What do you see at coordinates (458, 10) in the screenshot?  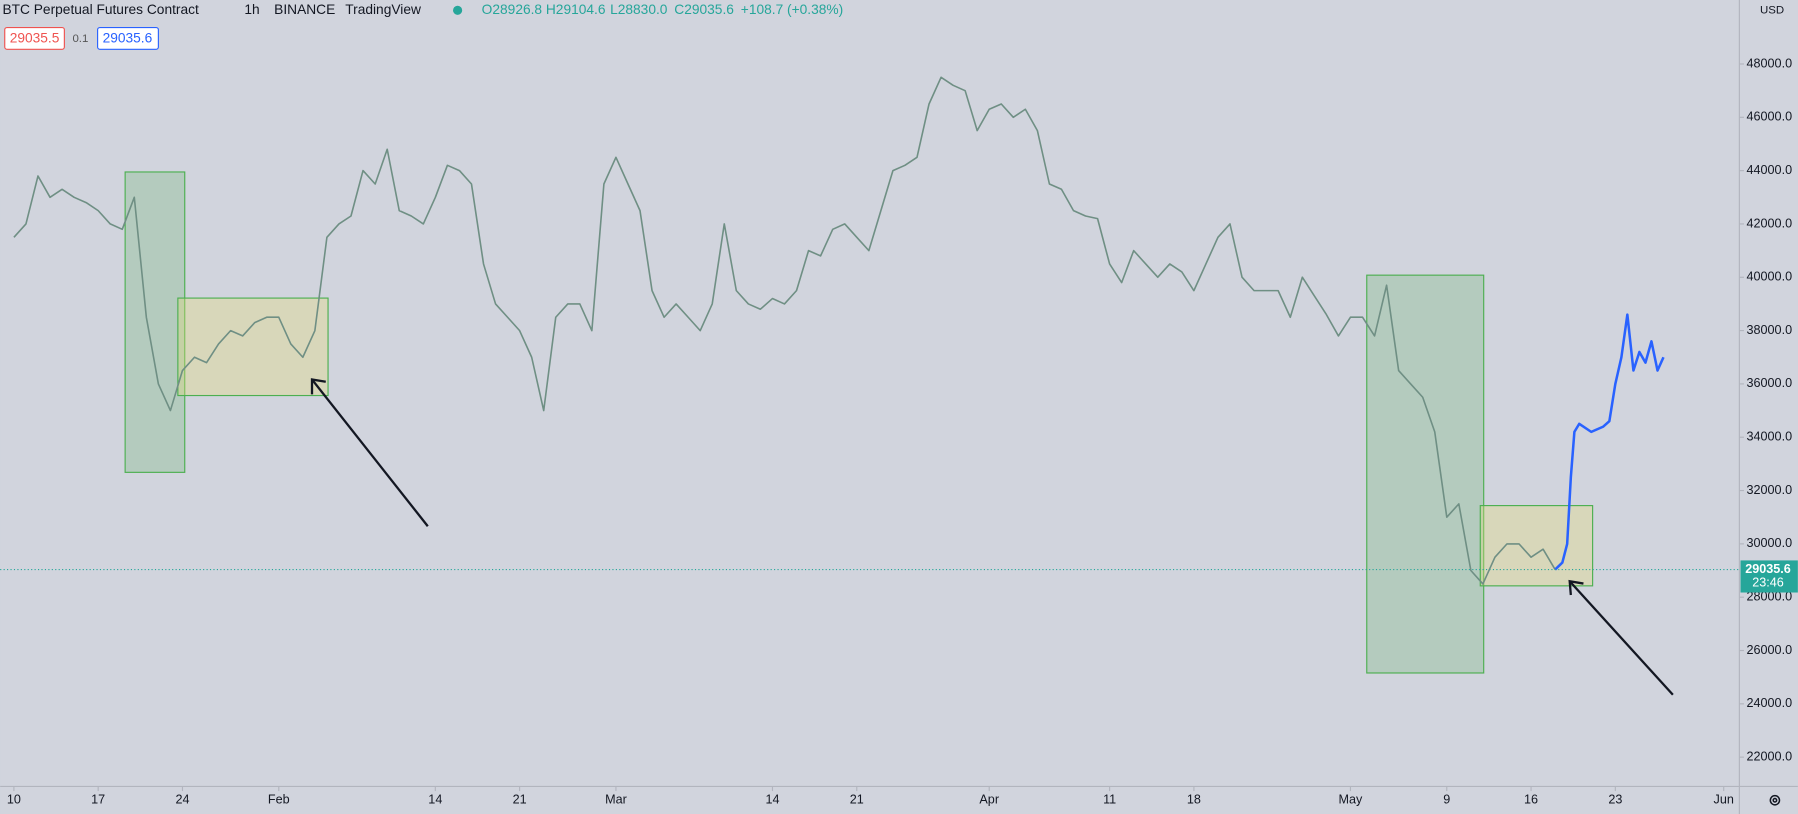 I see `status-dot` at bounding box center [458, 10].